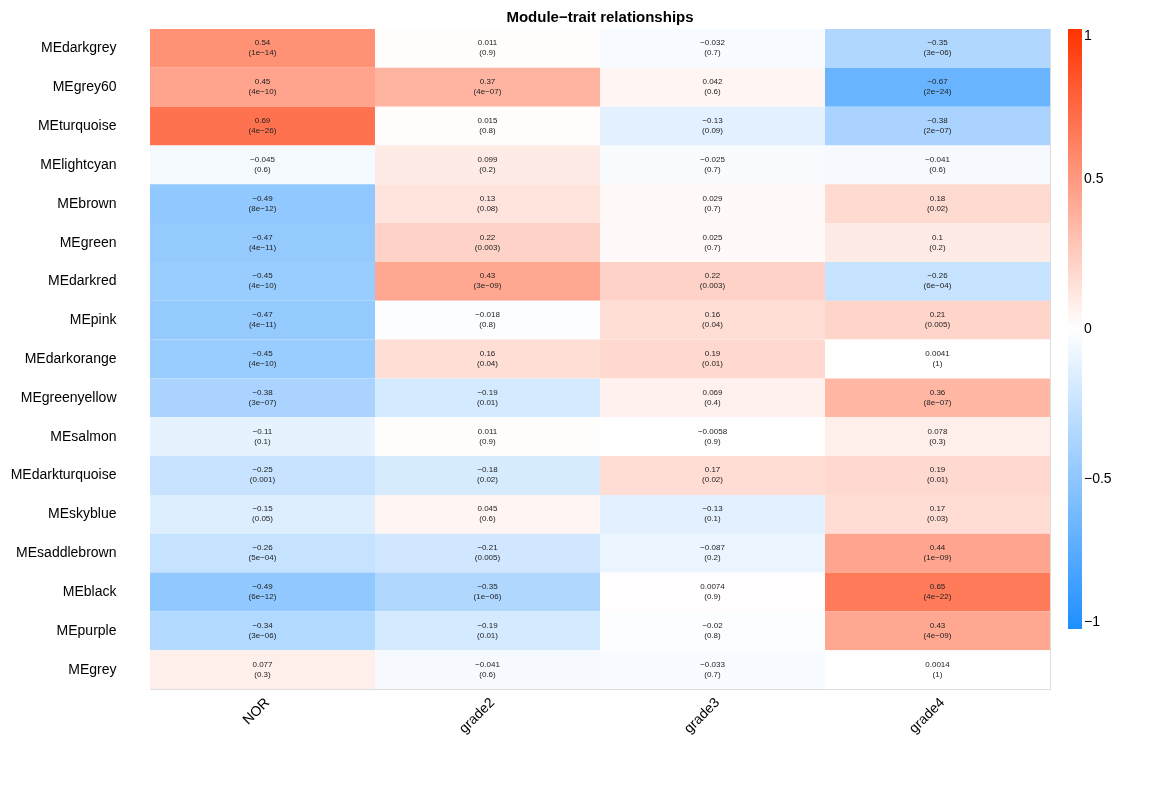 This screenshot has width=1158, height=792. What do you see at coordinates (262, 475) in the screenshot?
I see `data-label: −0.25 (0.001)` at bounding box center [262, 475].